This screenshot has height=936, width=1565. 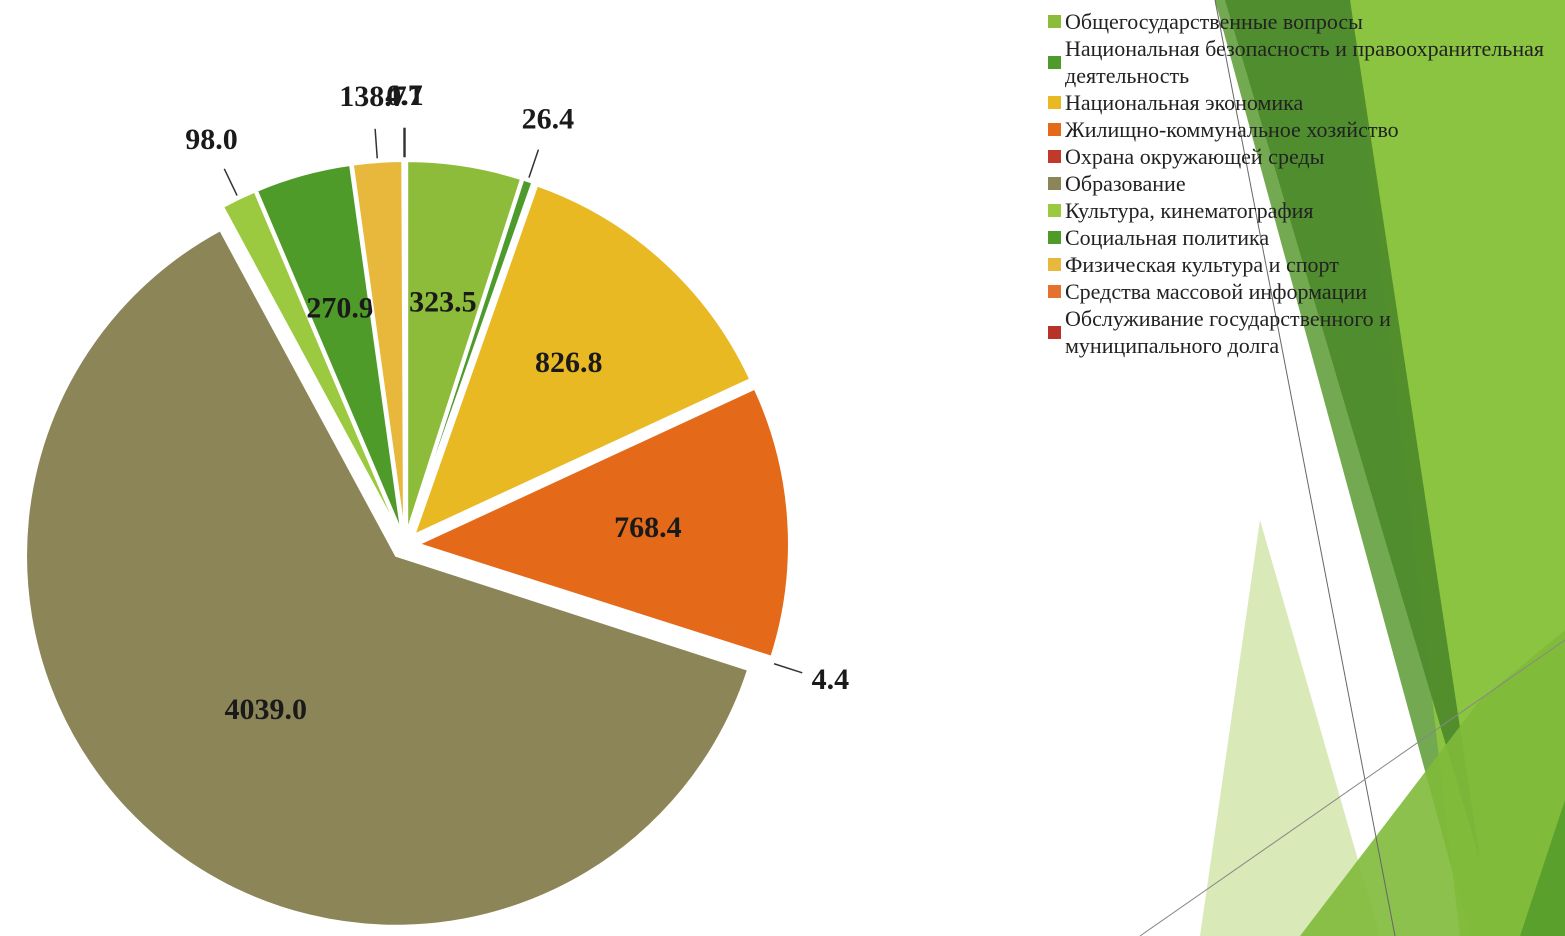 I want to click on legend-item: Национальная экономика, so click(x=1298, y=102).